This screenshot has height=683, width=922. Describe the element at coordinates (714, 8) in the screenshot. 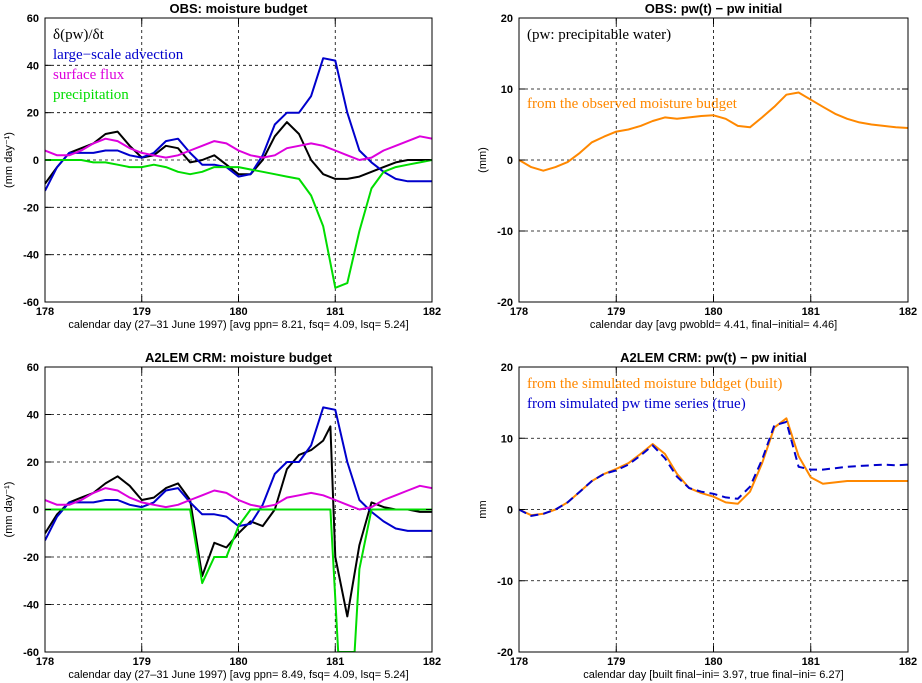

I see `chart-title: OBS: pw(t) − pw initial` at that location.